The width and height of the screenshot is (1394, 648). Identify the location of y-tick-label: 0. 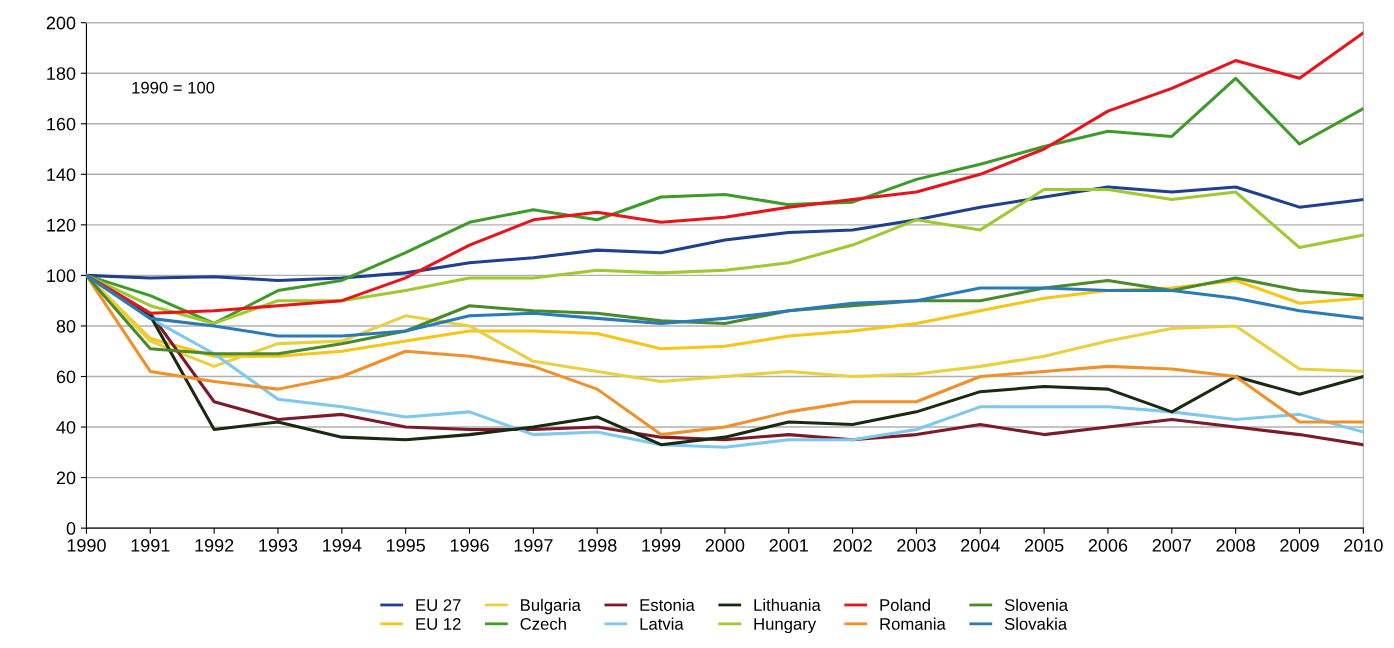
(71, 528).